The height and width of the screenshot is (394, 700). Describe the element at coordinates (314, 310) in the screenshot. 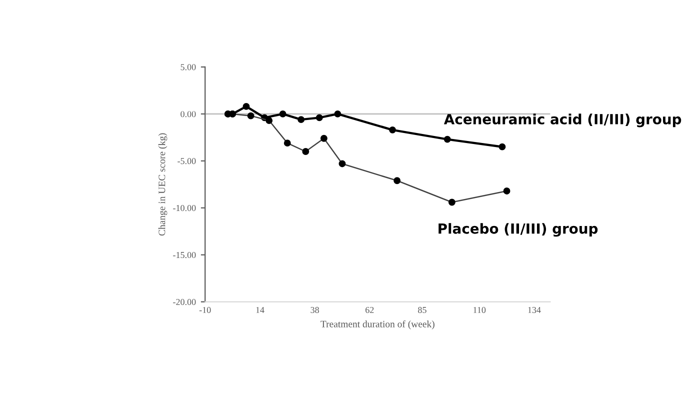

I see `x-tick-label: 38` at that location.